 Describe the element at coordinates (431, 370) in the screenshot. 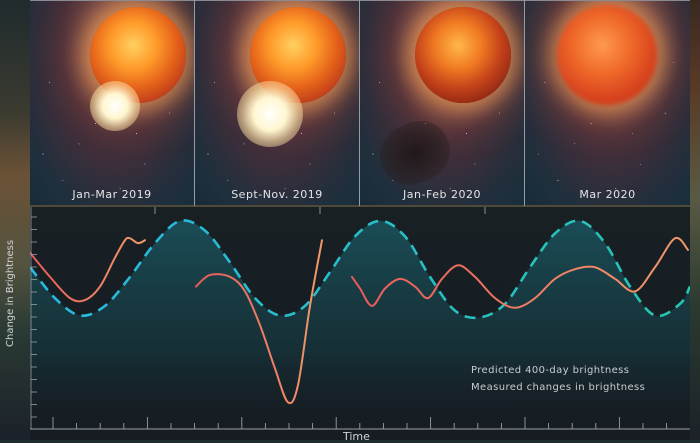

I see `dashed-line-swatch-icon` at that location.